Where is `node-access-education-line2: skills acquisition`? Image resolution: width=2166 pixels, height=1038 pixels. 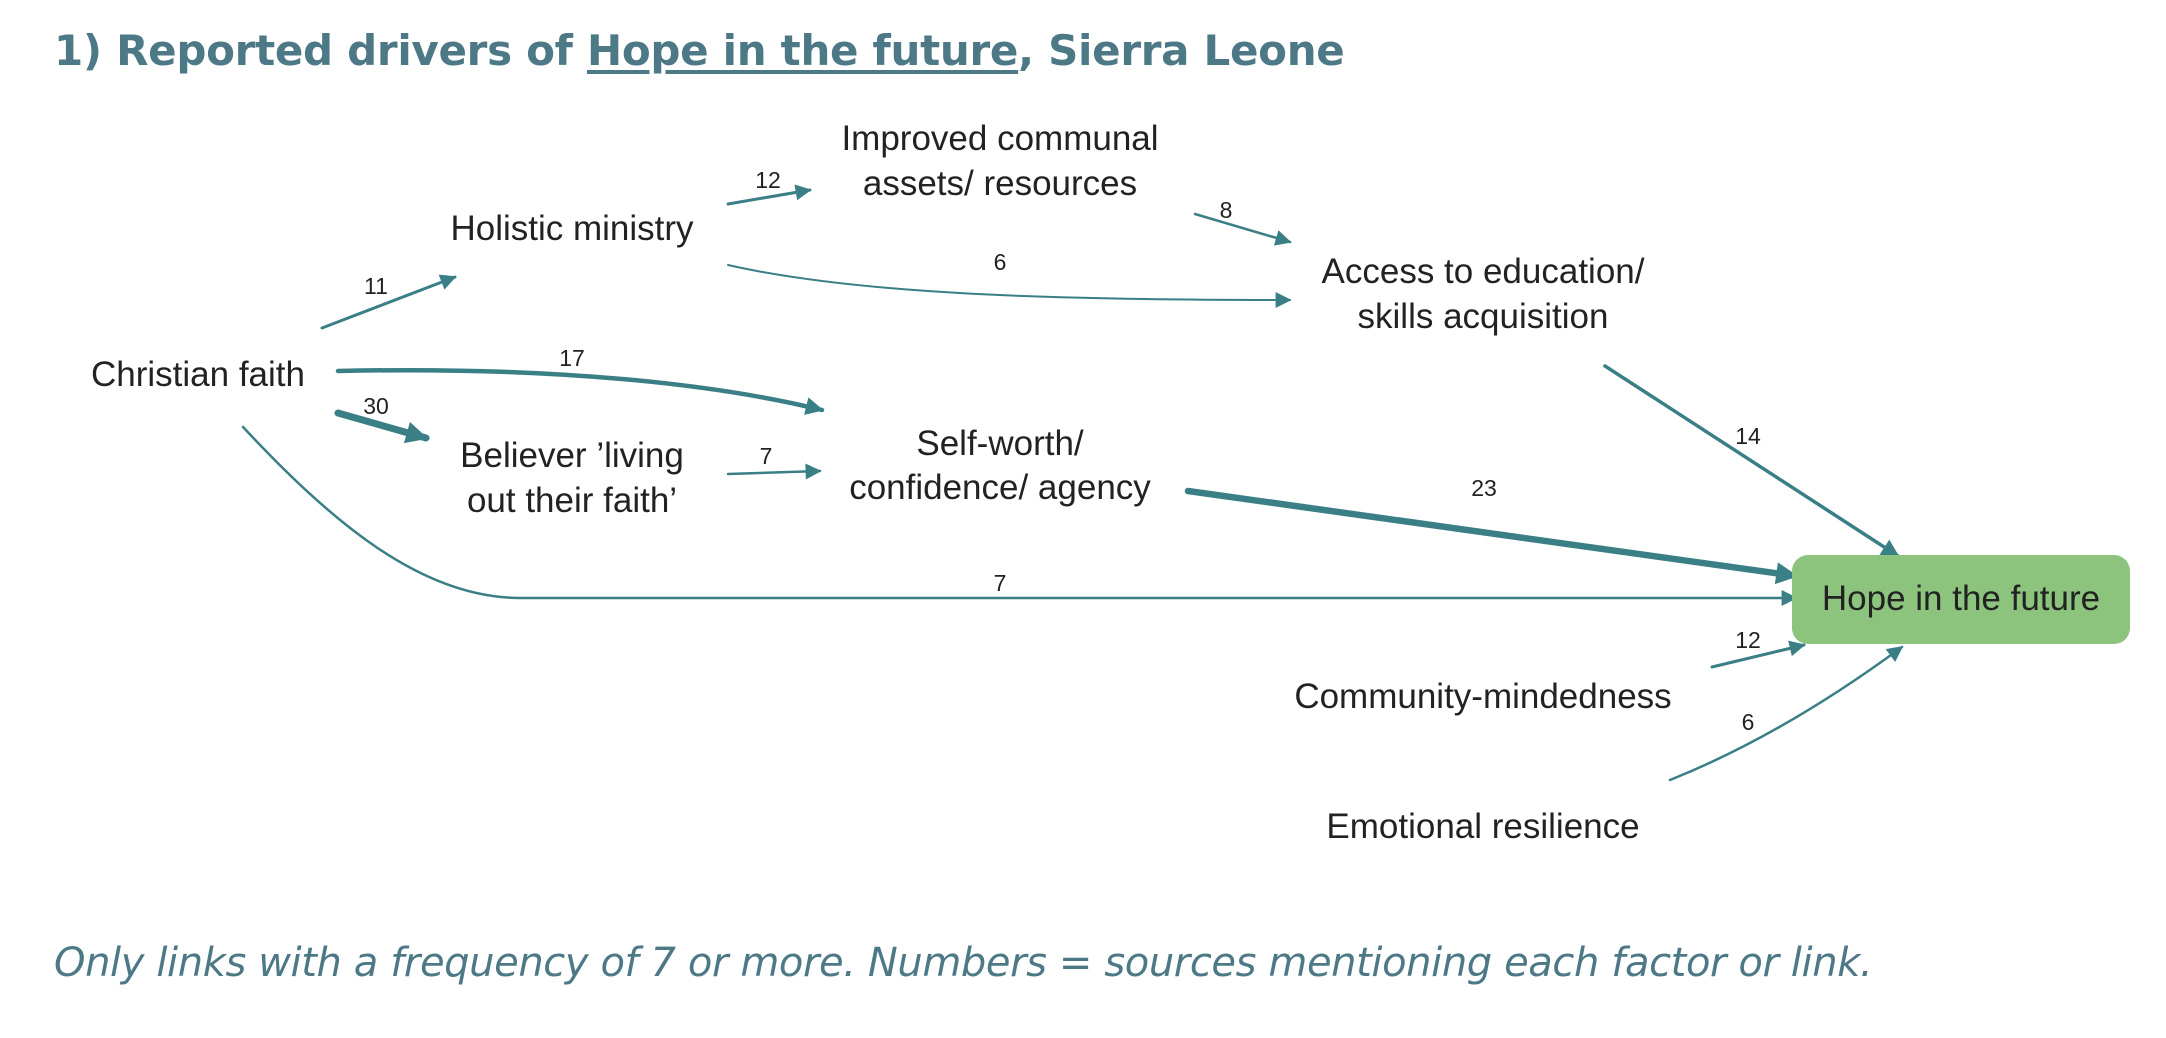
node-access-education-line2: skills acquisition is located at coordinates (1483, 316).